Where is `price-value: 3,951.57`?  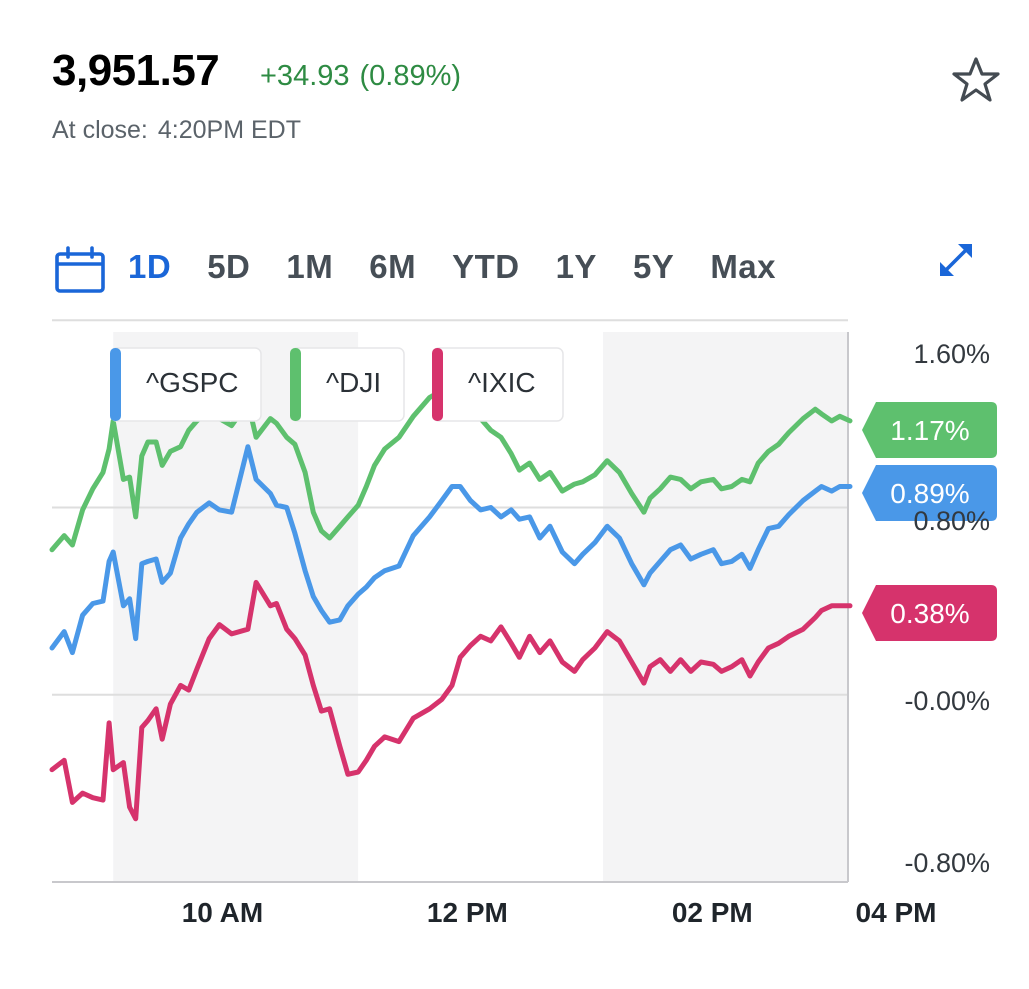 price-value: 3,951.57 is located at coordinates (136, 70).